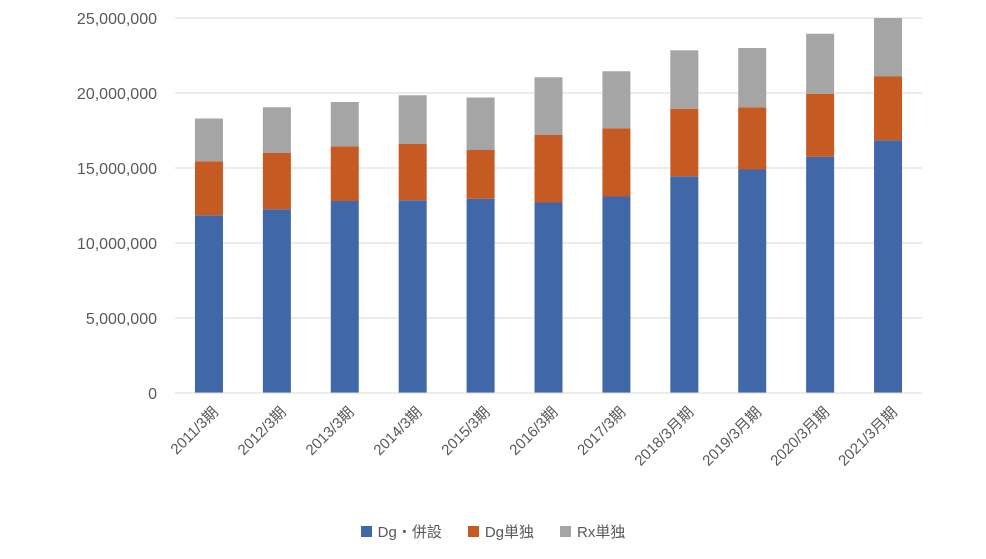 The image size is (986, 559). Describe the element at coordinates (465, 431) in the screenshot. I see `x-tick-label: 2015/3期` at that location.